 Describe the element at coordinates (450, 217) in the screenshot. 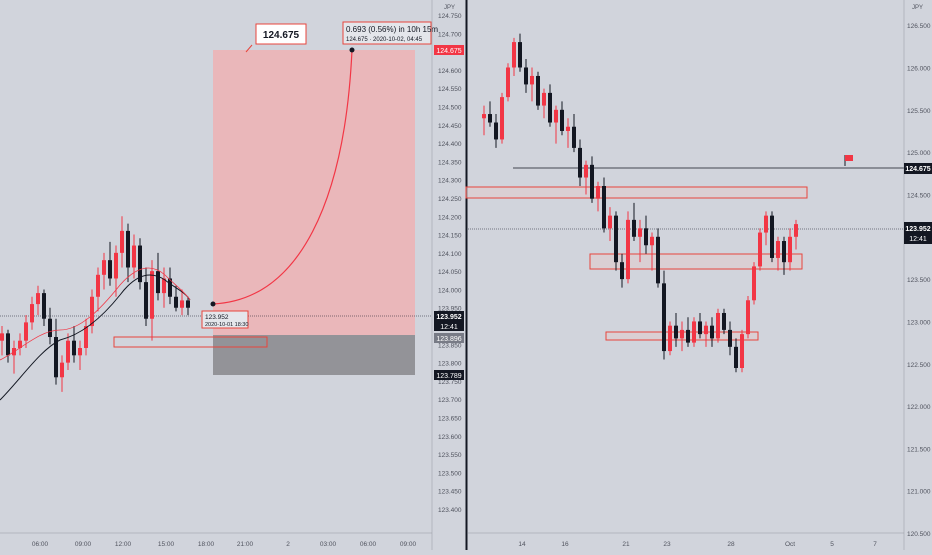

I see `left-y-tick-label: 124.200` at that location.